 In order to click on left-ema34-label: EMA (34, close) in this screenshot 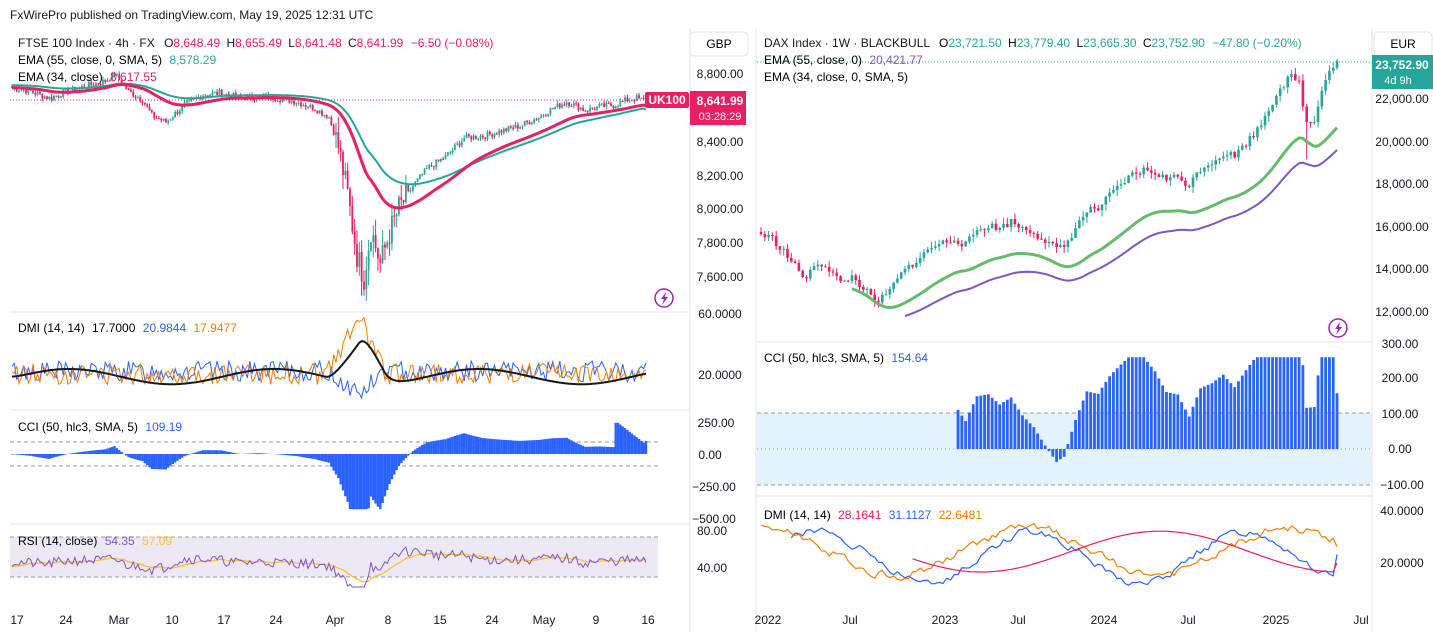, I will do `click(60, 77)`.